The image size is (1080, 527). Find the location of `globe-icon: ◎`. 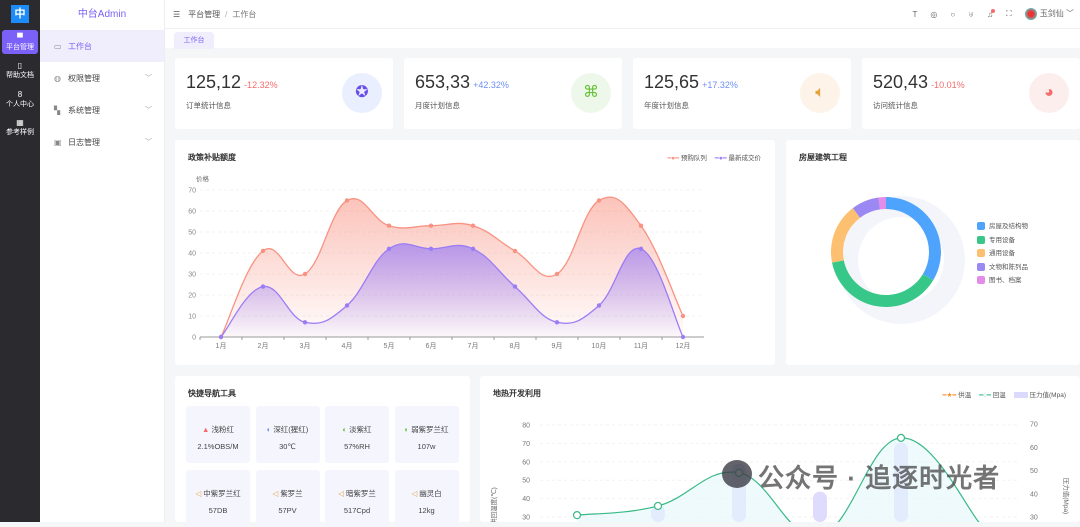

globe-icon: ◎ is located at coordinates (934, 14).